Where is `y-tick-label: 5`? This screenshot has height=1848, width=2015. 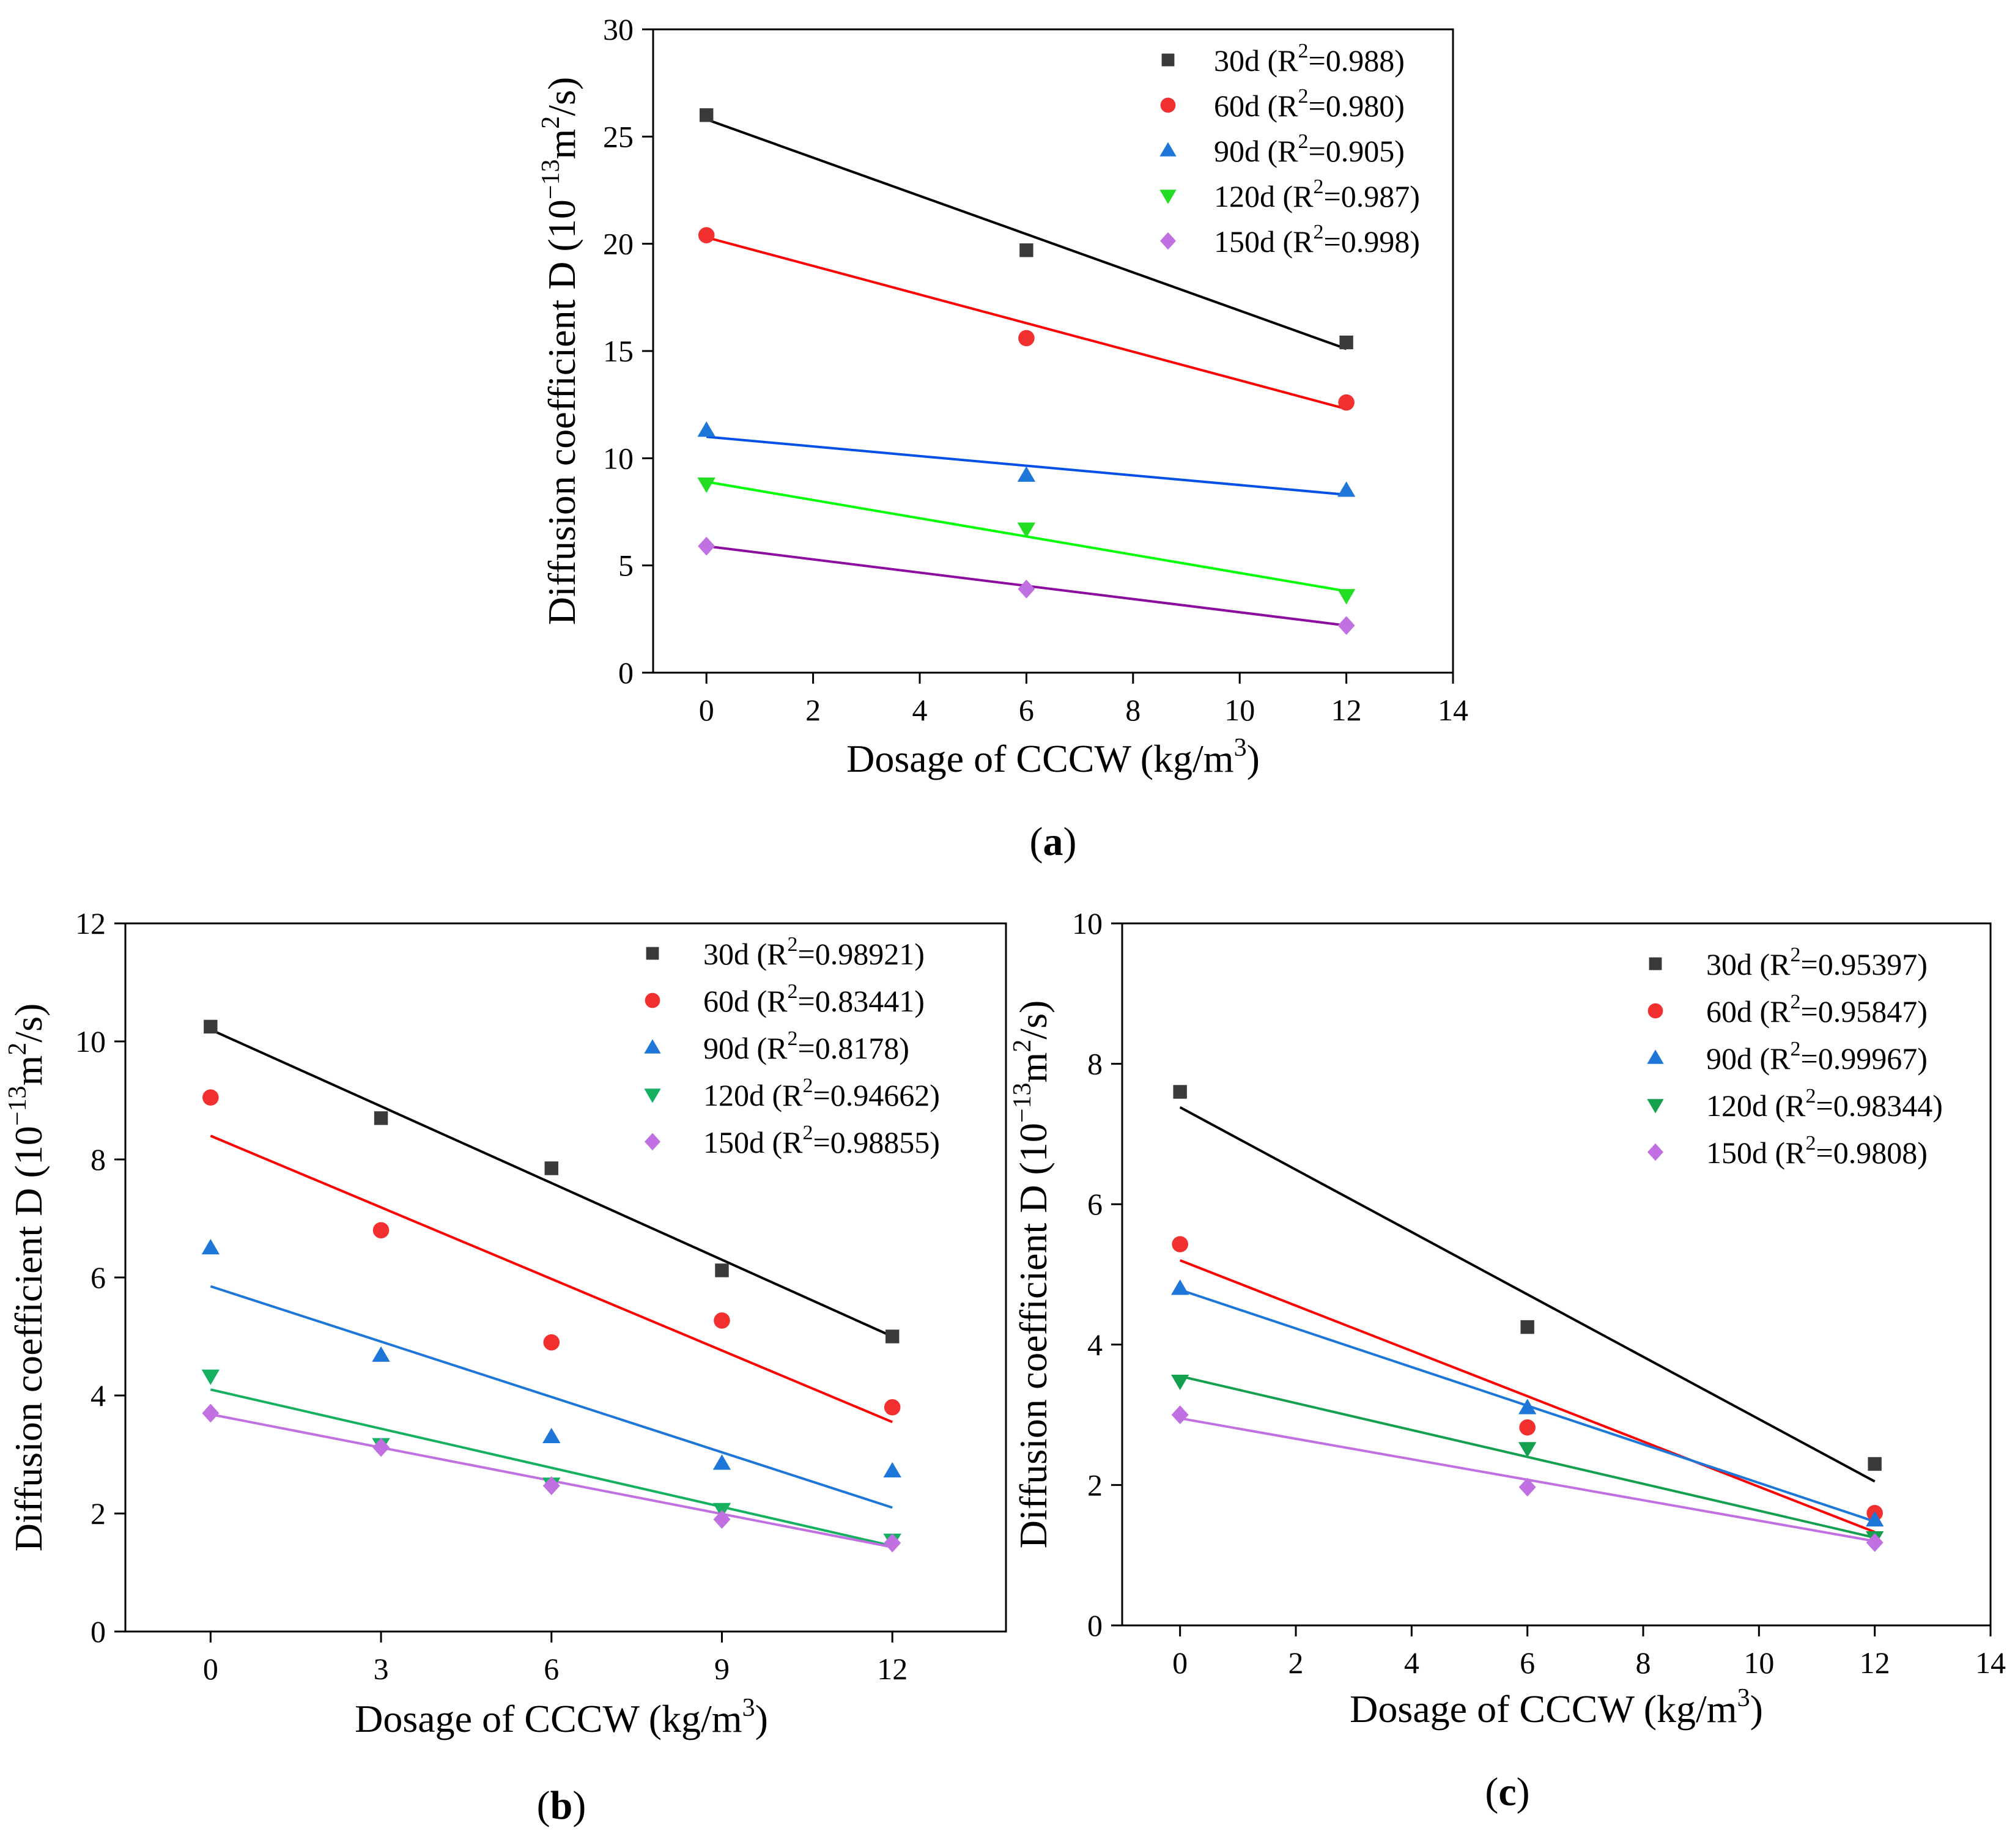
y-tick-label: 5 is located at coordinates (626, 566).